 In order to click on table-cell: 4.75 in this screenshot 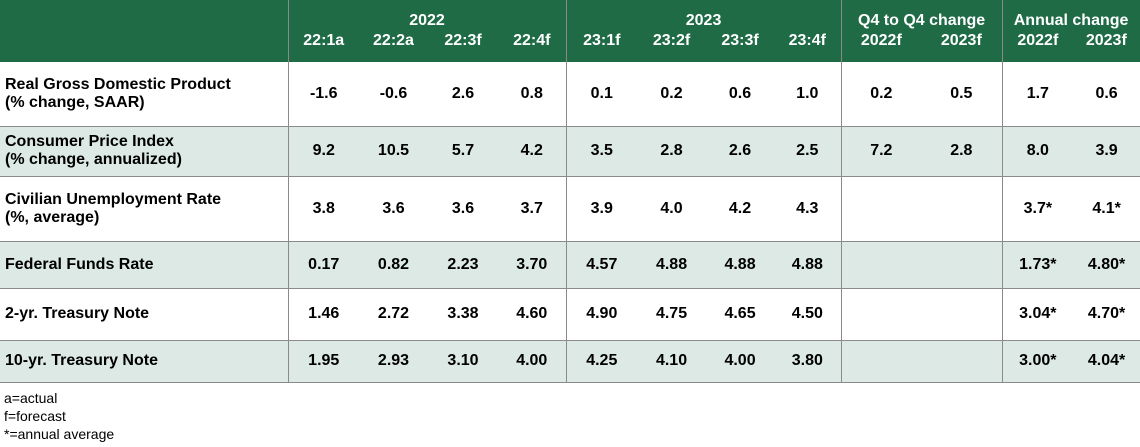, I will do `click(672, 314)`.